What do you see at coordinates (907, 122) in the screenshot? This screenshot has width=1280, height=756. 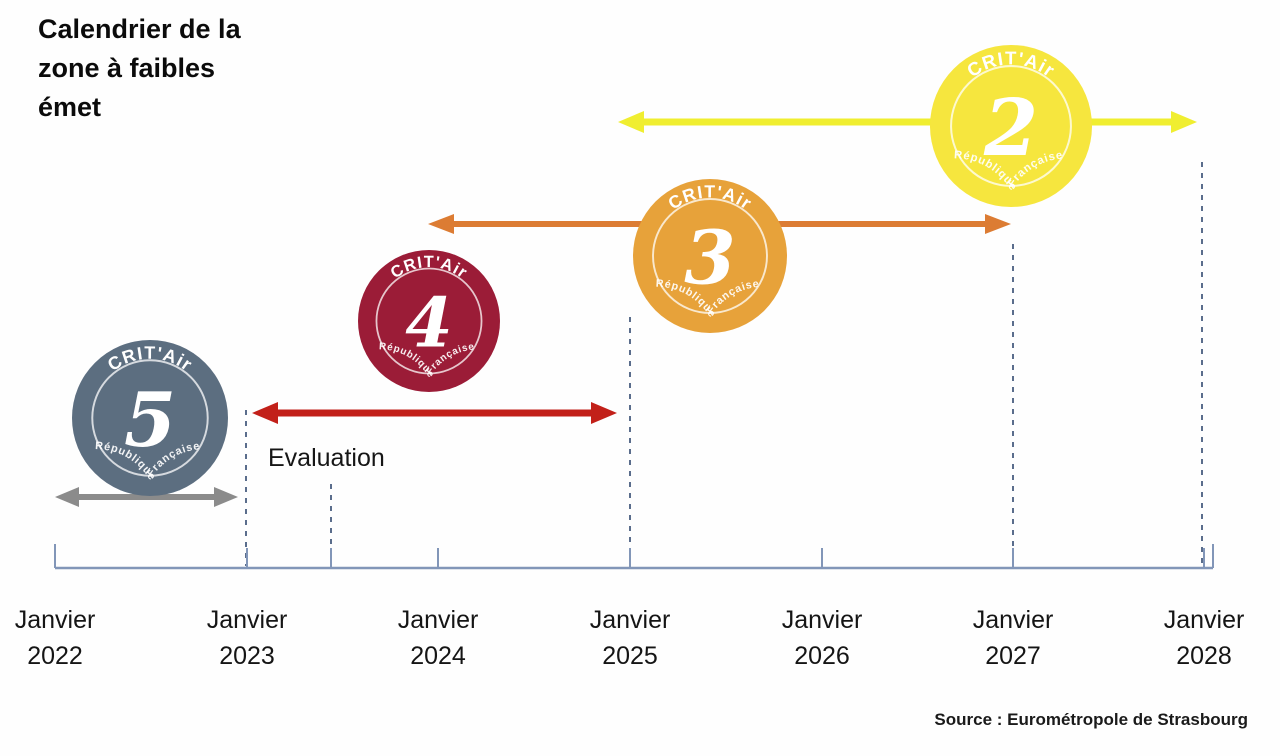 I see `arrow-critair2-period` at bounding box center [907, 122].